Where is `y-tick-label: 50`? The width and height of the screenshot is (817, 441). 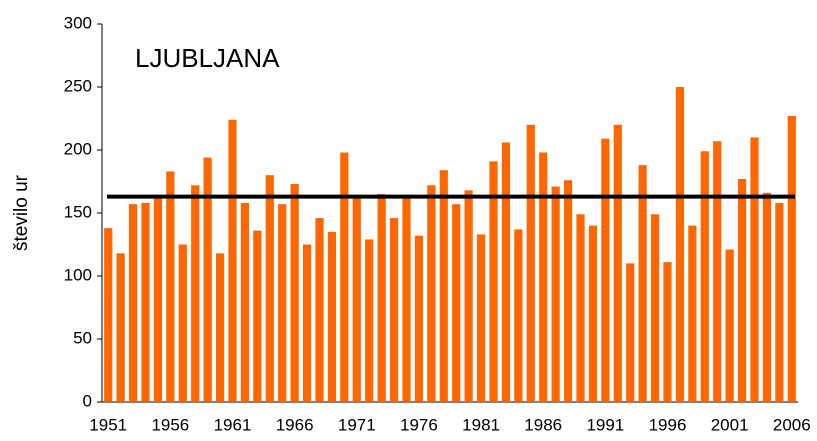
y-tick-label: 50 is located at coordinates (82, 337).